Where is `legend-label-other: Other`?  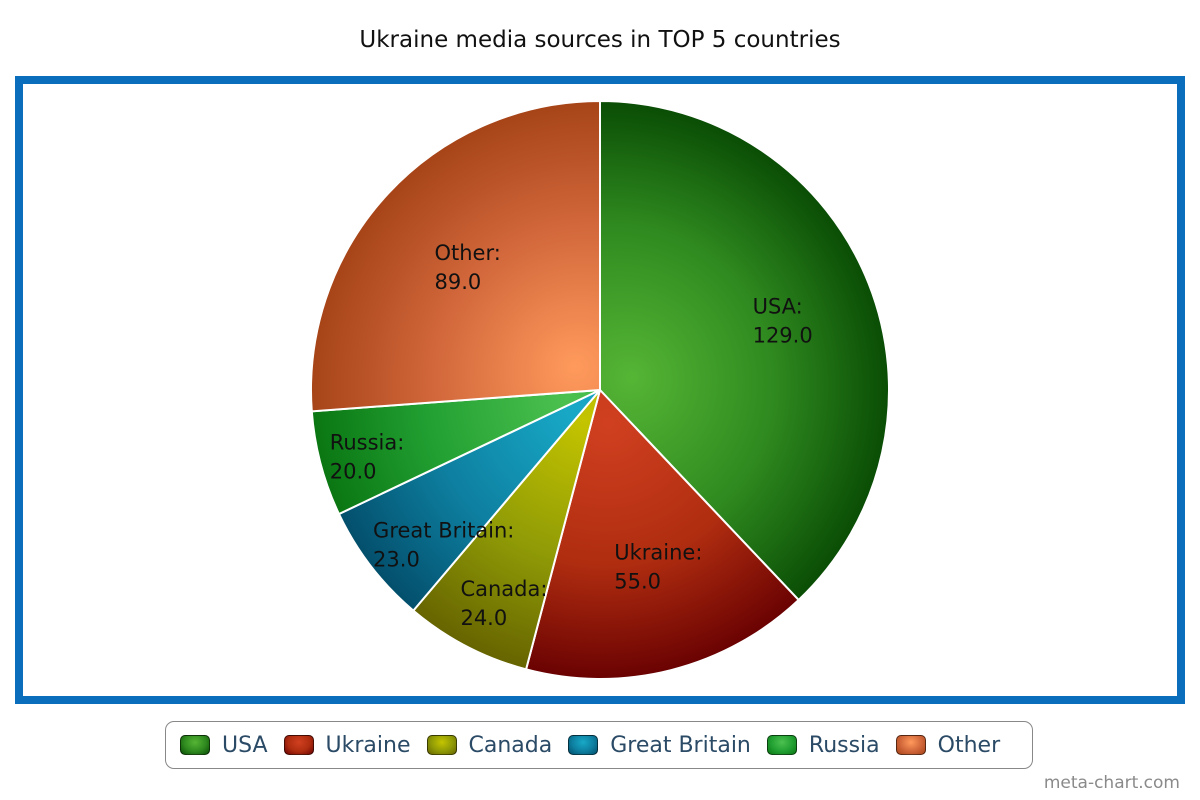 legend-label-other: Other is located at coordinates (969, 745).